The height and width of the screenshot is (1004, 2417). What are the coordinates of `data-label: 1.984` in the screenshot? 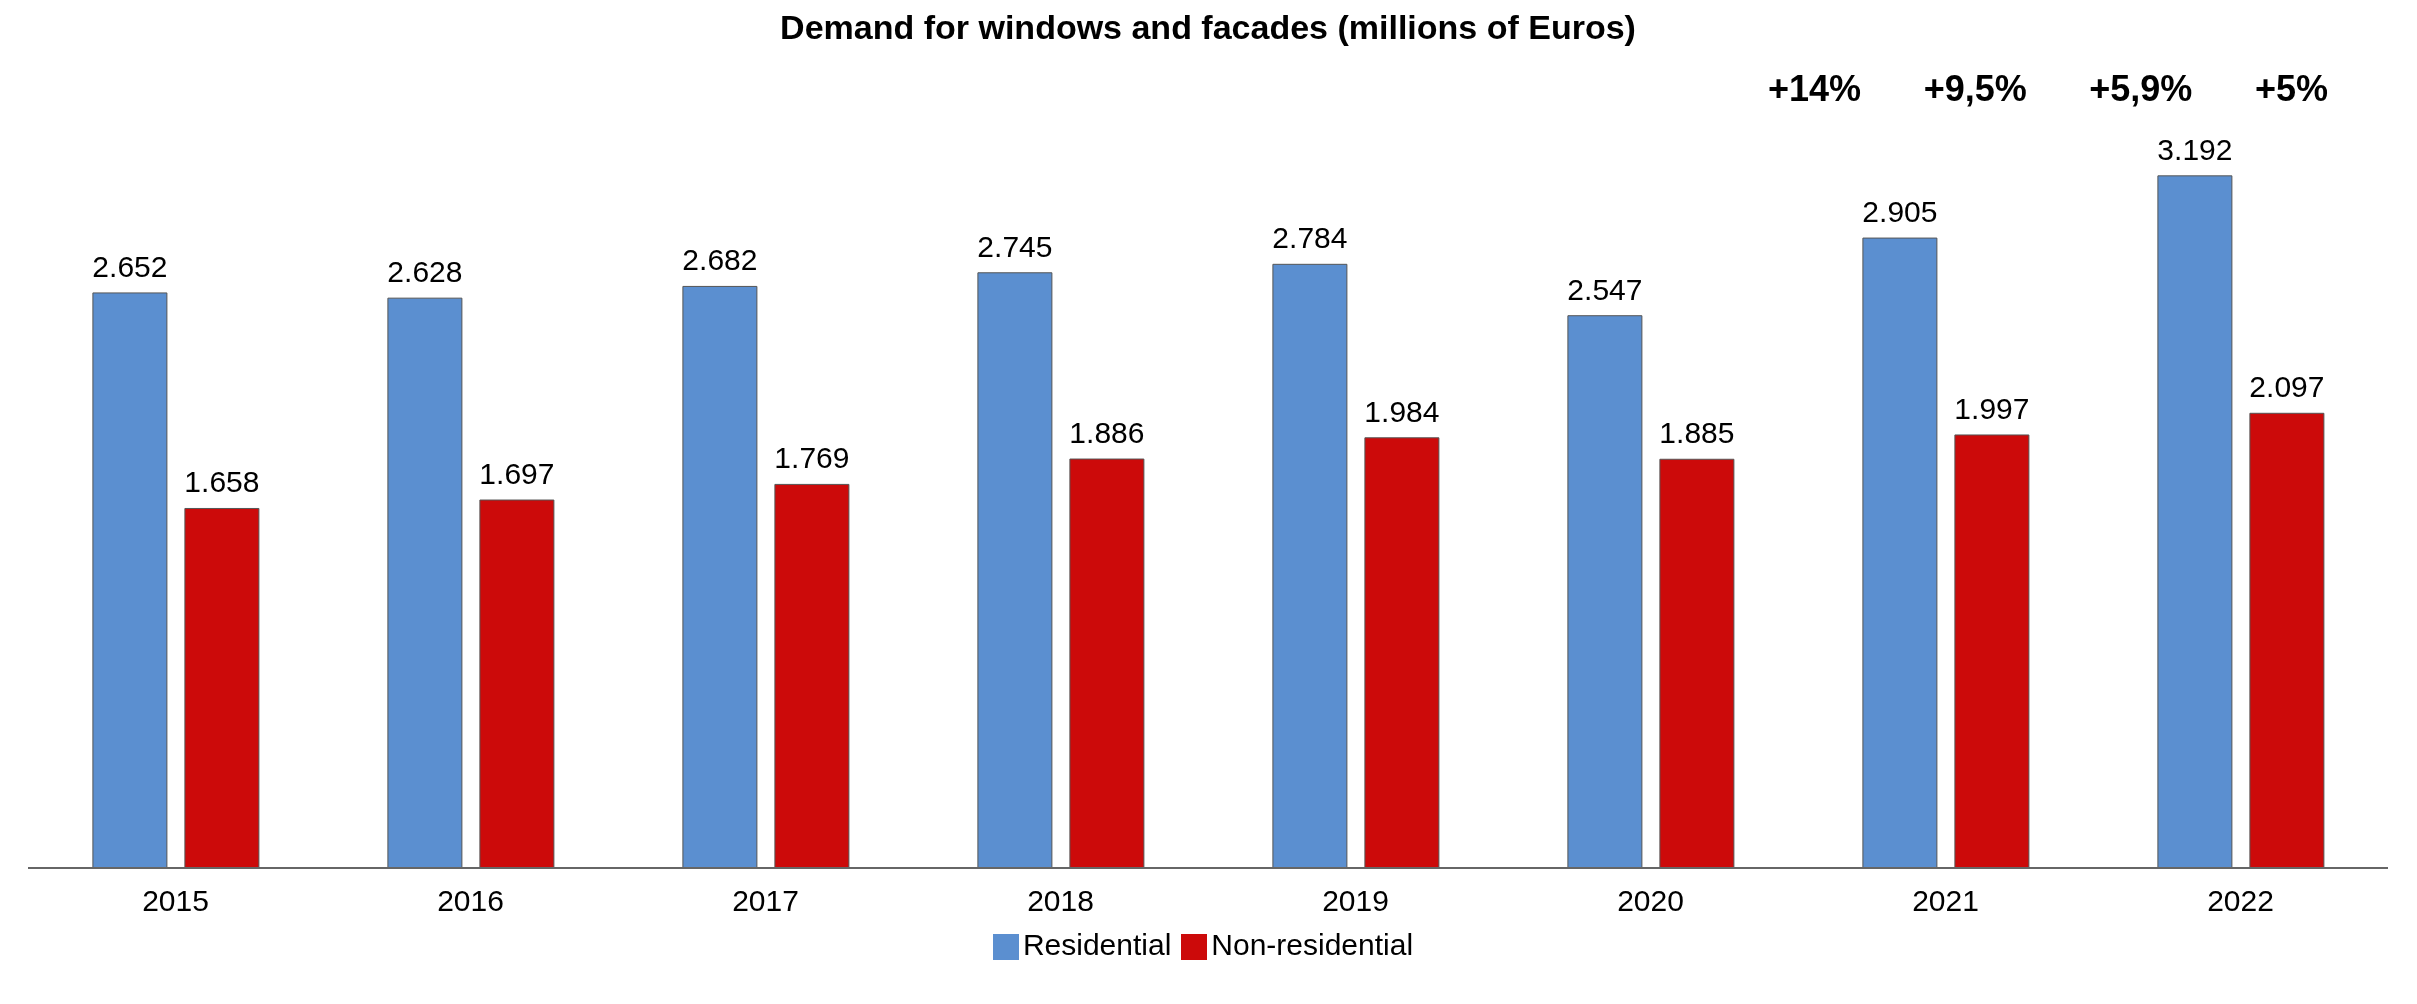 It's located at (1402, 411).